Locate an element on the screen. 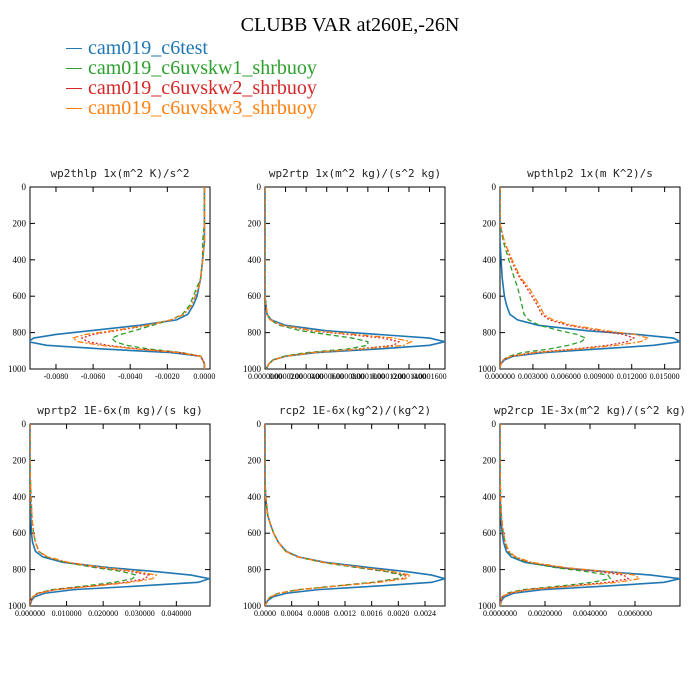 The image size is (700, 700). x-tick-label: 0.0001400 is located at coordinates (409, 376).